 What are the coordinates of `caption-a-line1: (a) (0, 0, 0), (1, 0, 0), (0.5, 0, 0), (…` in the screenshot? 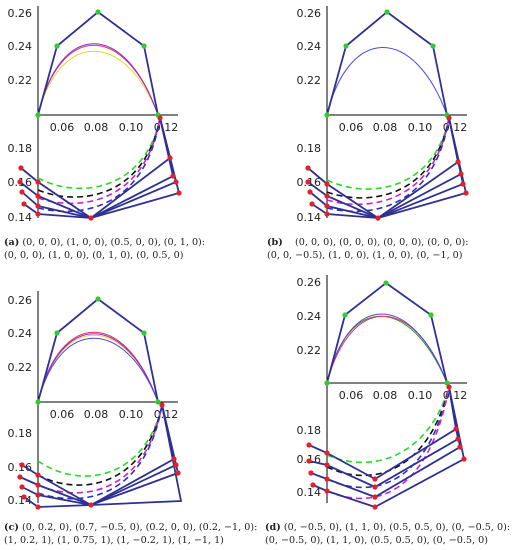 It's located at (105, 242).